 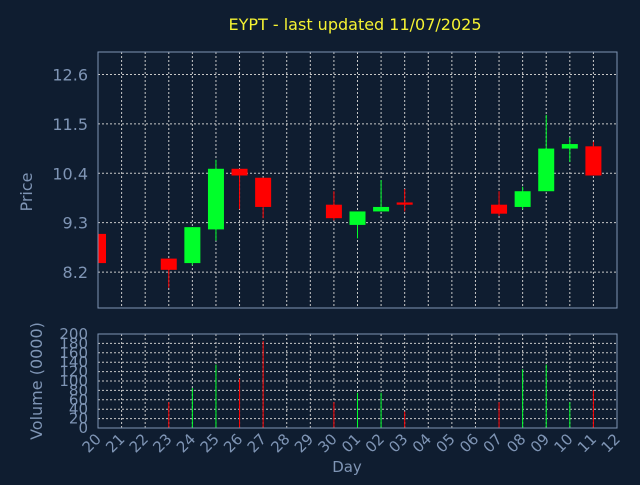 I want to click on x-tick-label: 27, so click(x=257, y=443).